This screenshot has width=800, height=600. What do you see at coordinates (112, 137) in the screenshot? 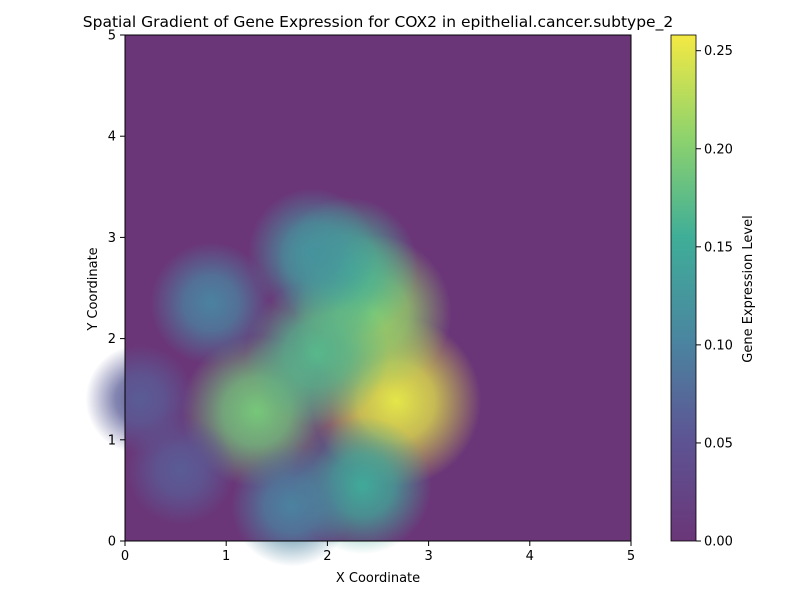
I see `y-tick-label: 4` at bounding box center [112, 137].